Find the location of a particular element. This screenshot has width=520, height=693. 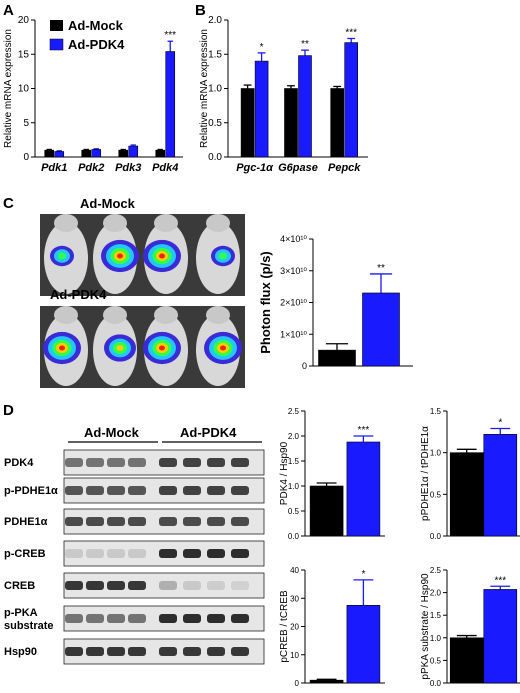

bar-pdk3-mock is located at coordinates (123, 153).